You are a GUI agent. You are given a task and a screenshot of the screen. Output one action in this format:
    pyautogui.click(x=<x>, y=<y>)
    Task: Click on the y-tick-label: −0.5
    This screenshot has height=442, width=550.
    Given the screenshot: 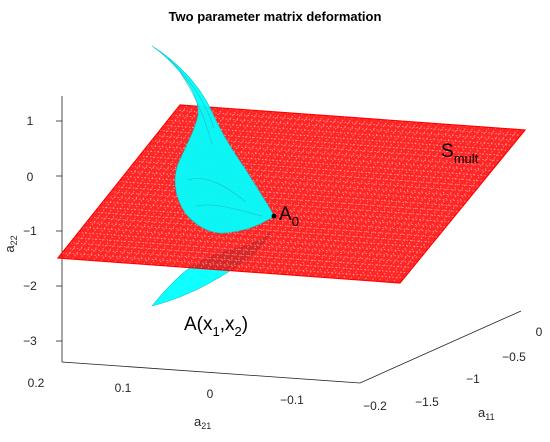 What is the action you would take?
    pyautogui.click(x=514, y=357)
    